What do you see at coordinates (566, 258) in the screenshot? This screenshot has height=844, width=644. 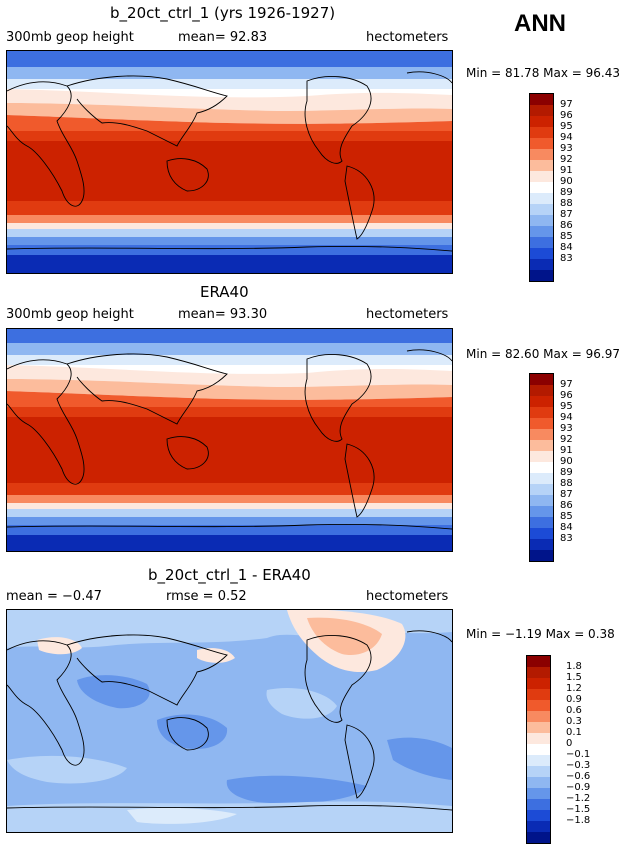 I see `panel1-colorbar-label: 83` at bounding box center [566, 258].